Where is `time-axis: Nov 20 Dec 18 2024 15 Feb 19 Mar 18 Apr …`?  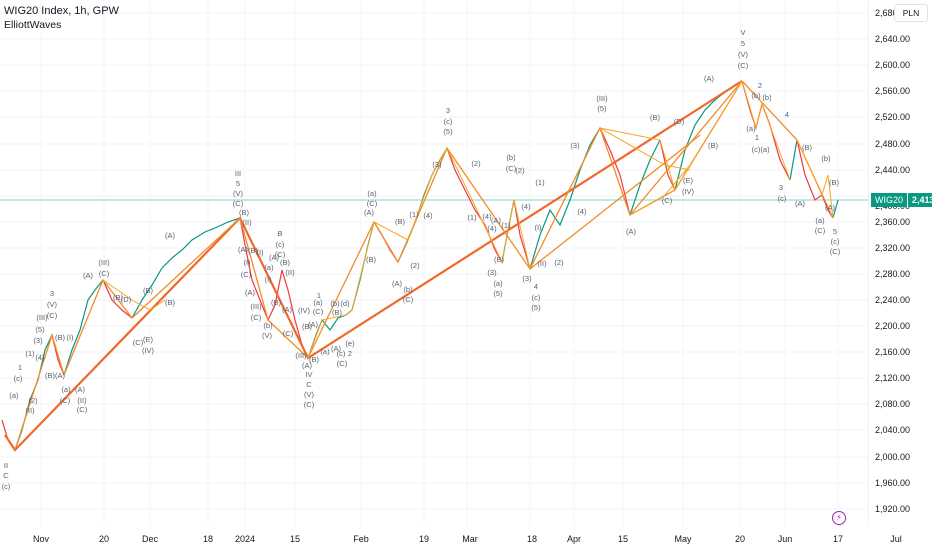
time-axis: Nov 20 Dec 18 2024 15 Feb 19 Mar 18 Apr … is located at coordinates (451, 538).